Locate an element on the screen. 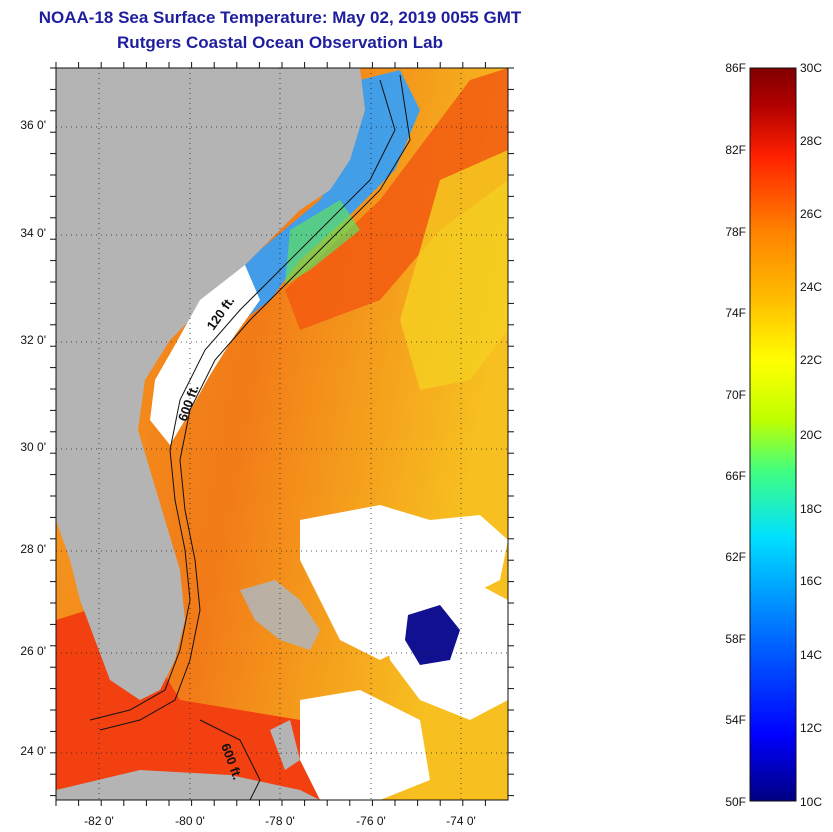 Image resolution: width=833 pixels, height=832 pixels. lat-label: 36 0' is located at coordinates (33, 125).